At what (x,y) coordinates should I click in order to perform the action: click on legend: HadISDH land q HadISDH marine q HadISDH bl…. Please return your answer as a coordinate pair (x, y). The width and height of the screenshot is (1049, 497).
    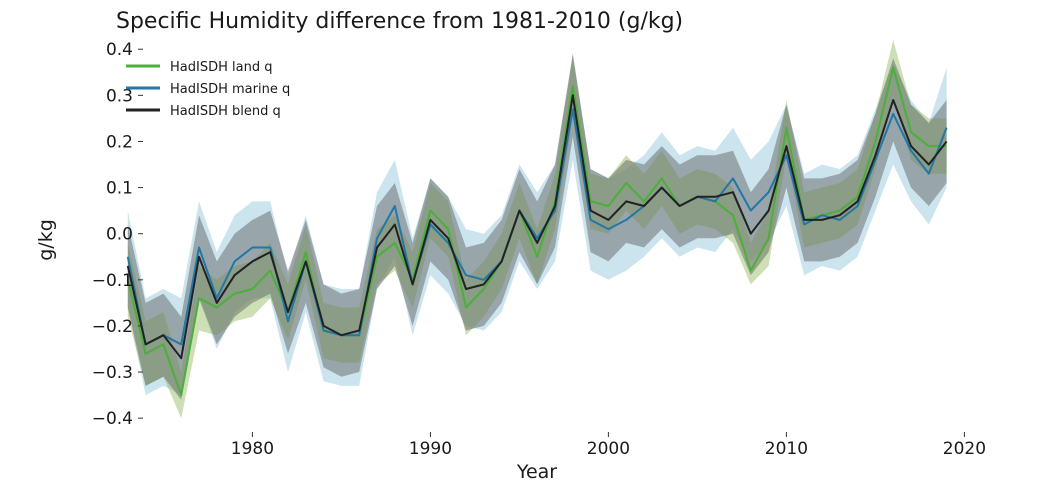
    Looking at the image, I should click on (208, 89).